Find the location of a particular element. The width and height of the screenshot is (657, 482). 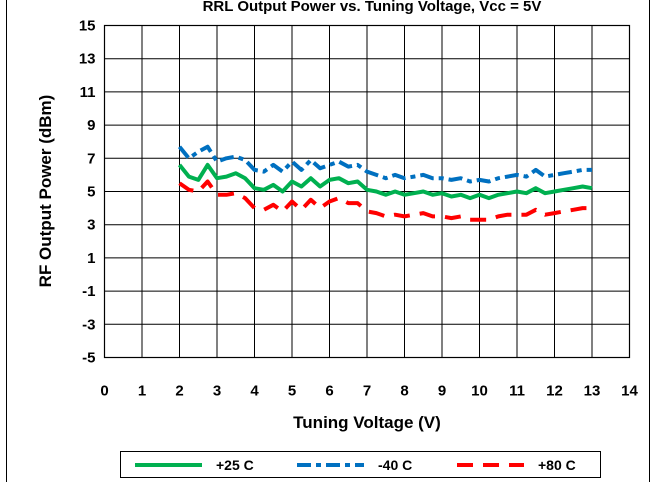

x-tick-label-2: 2 is located at coordinates (179, 391).